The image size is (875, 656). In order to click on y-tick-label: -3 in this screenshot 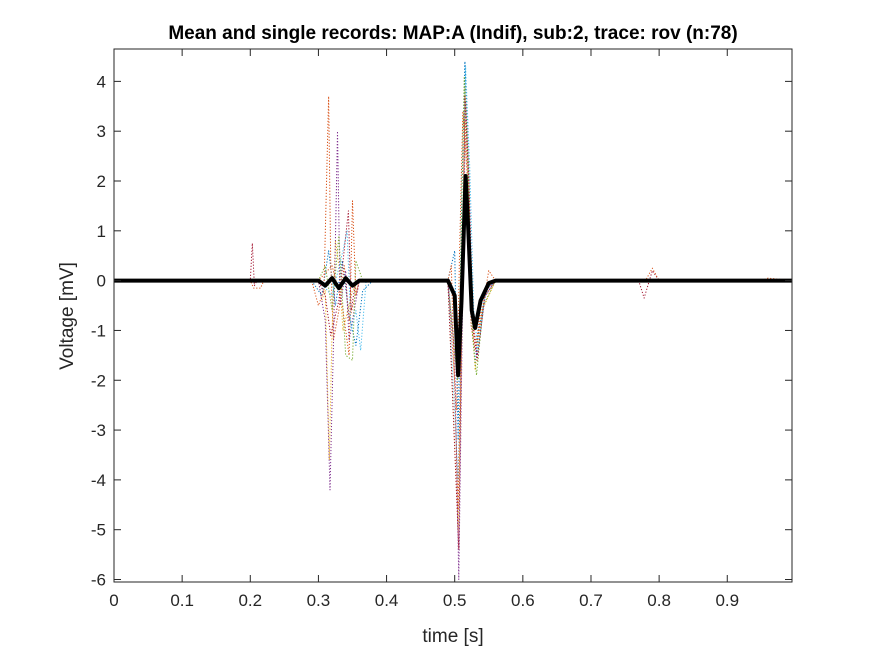, I will do `click(98, 430)`.